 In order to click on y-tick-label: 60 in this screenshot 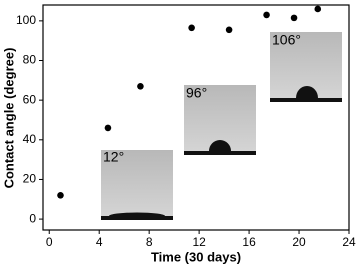, I will do `click(30, 99)`.